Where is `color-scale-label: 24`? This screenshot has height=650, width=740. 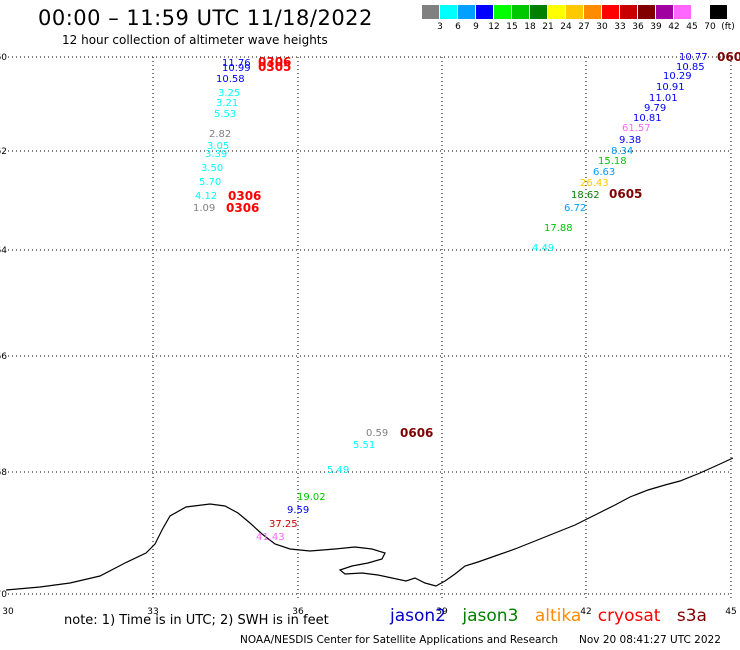 color-scale-label: 24 is located at coordinates (566, 27).